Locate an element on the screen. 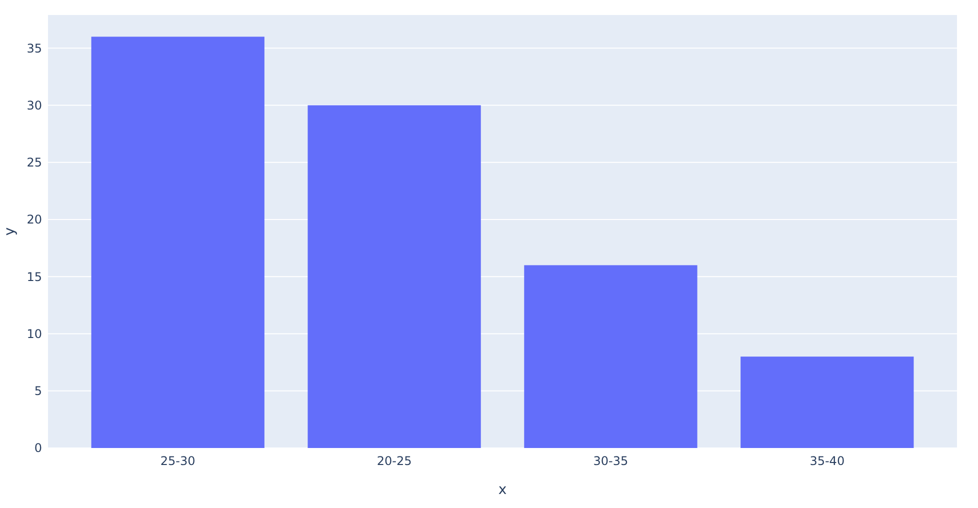  x-tick-label: 20-25 is located at coordinates (394, 461).